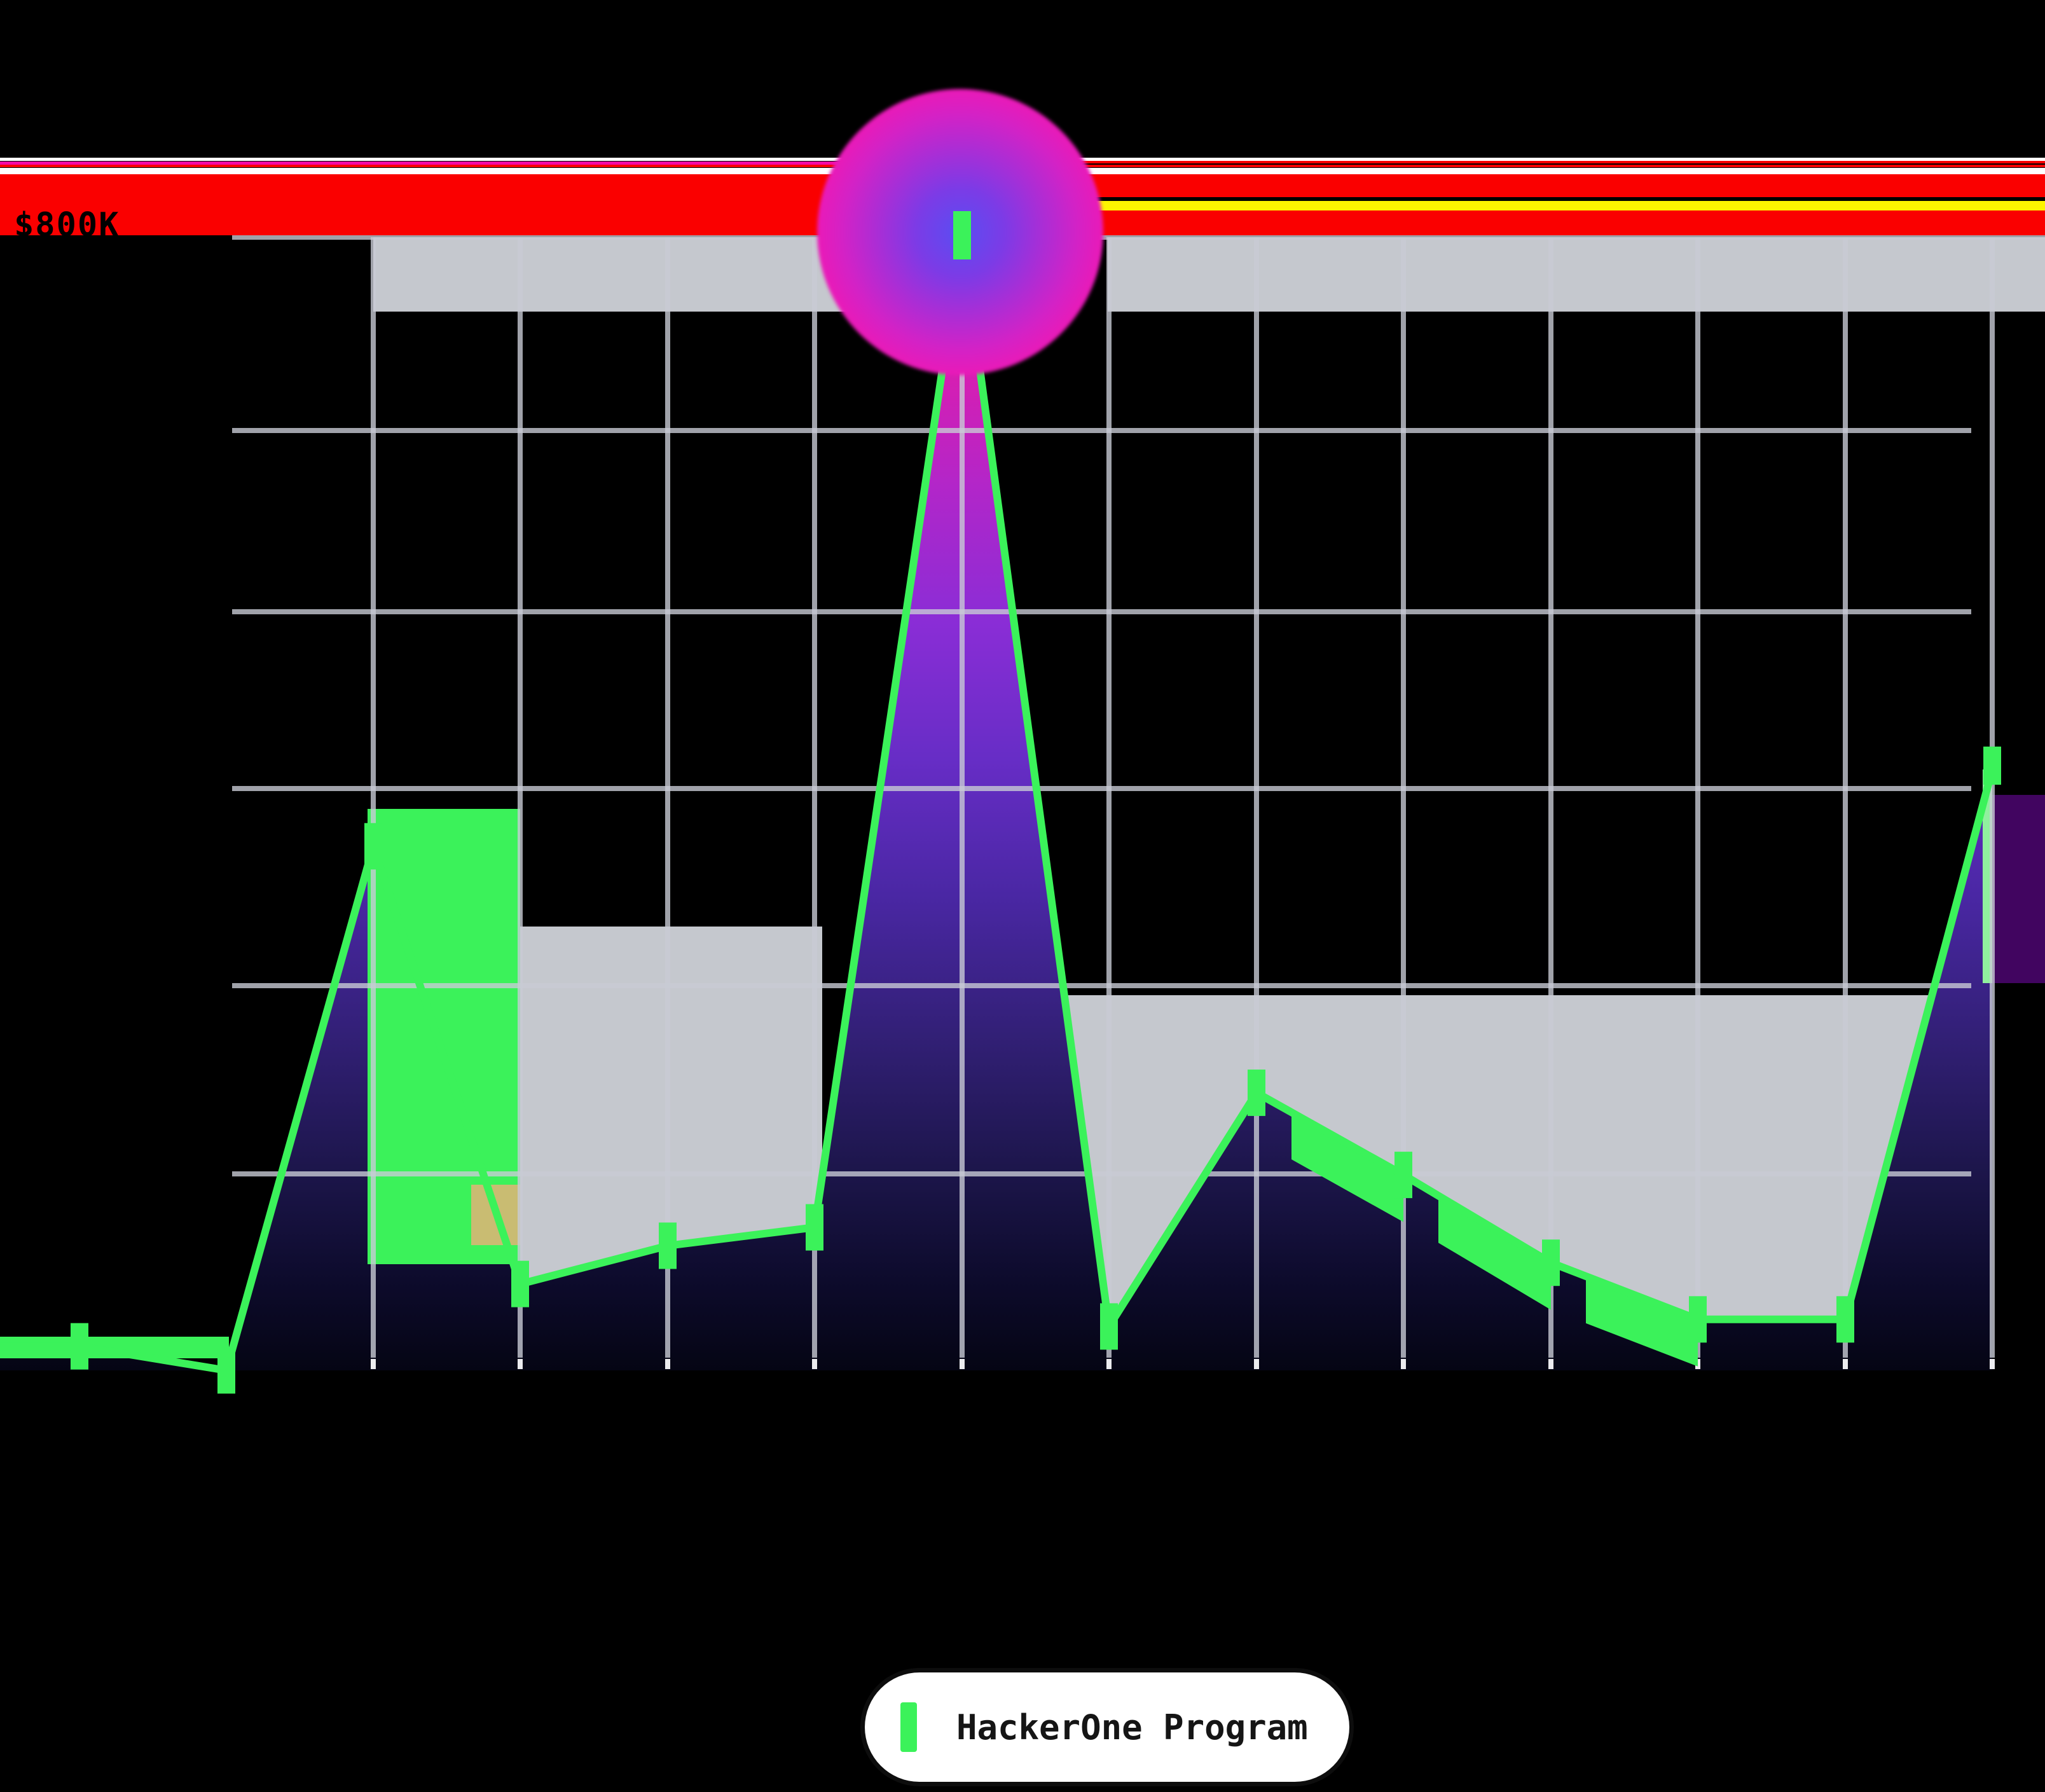  Describe the element at coordinates (1531, 205) in the screenshot. I see `banner-yellow-line` at that location.